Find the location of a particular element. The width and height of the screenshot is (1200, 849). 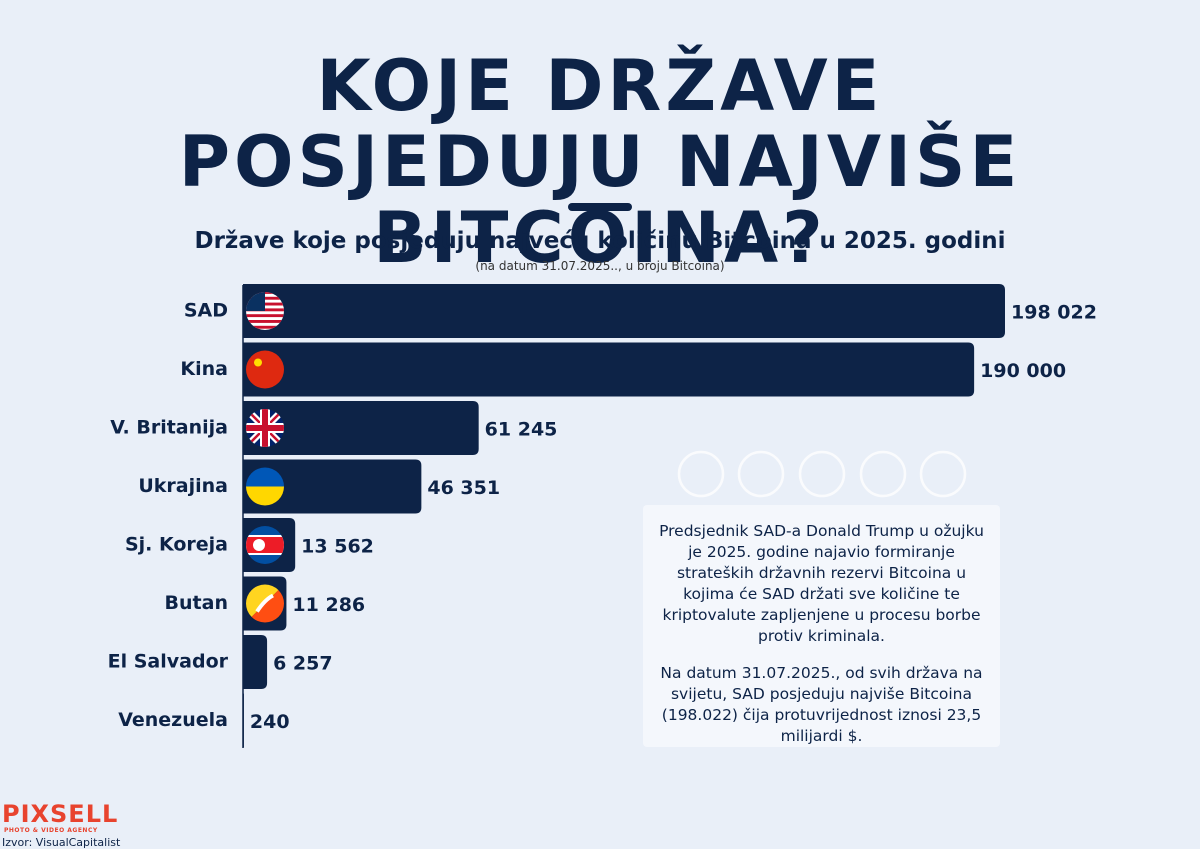

category-label: El Salvador is located at coordinates (168, 662).